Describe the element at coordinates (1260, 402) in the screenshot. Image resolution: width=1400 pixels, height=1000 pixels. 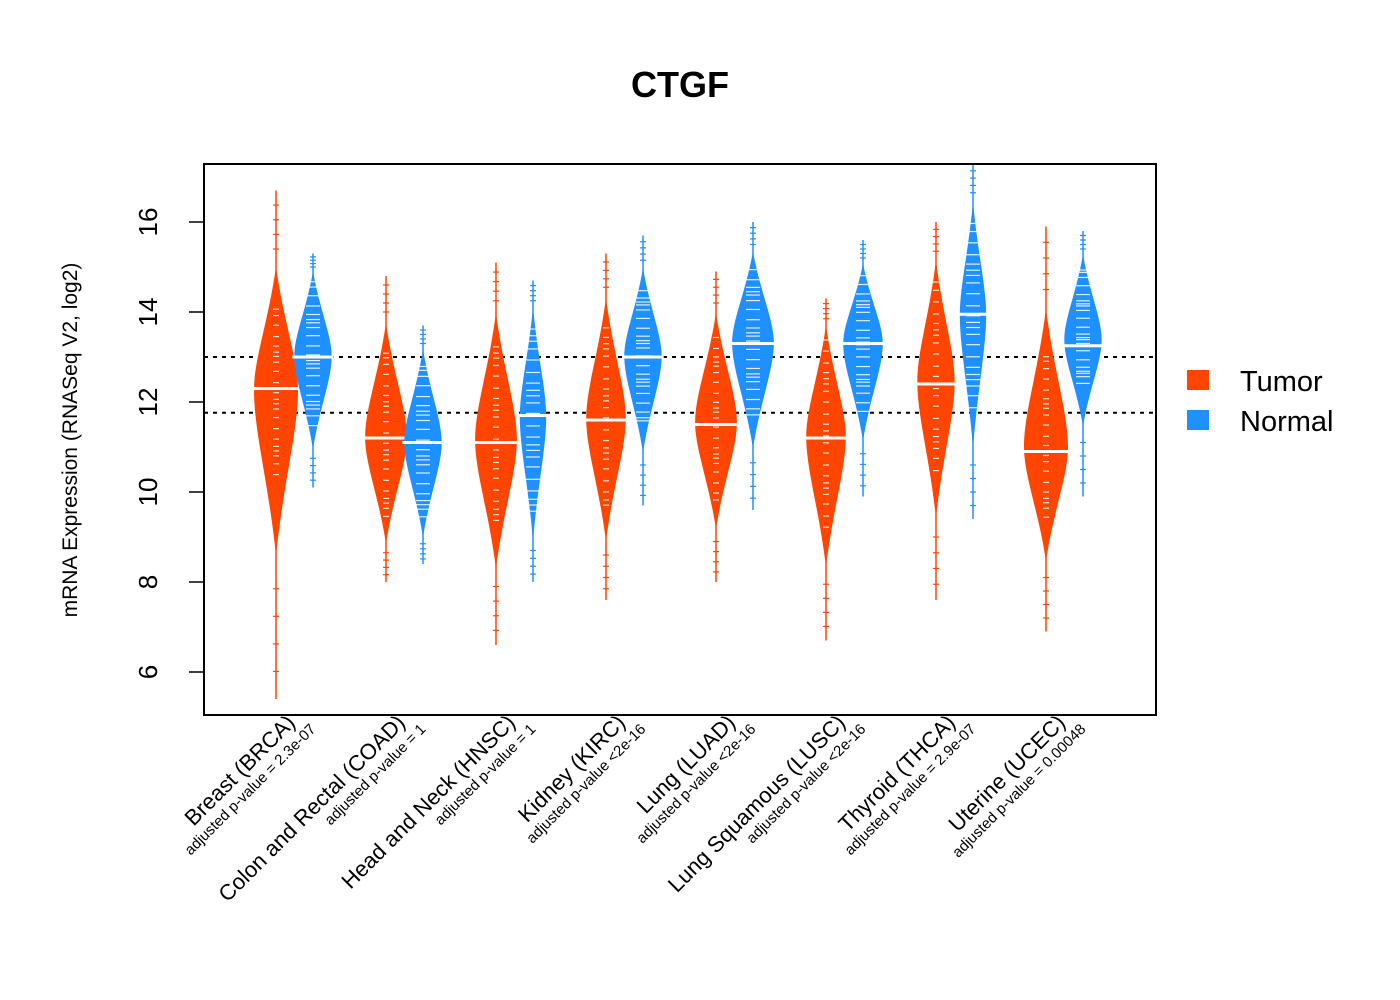
I see `legend: Tumor Normal` at that location.